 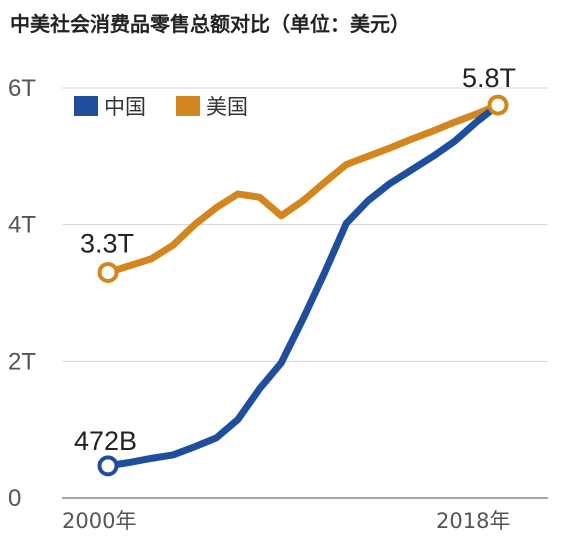 I want to click on y-tick-label: 6T, so click(x=22, y=88).